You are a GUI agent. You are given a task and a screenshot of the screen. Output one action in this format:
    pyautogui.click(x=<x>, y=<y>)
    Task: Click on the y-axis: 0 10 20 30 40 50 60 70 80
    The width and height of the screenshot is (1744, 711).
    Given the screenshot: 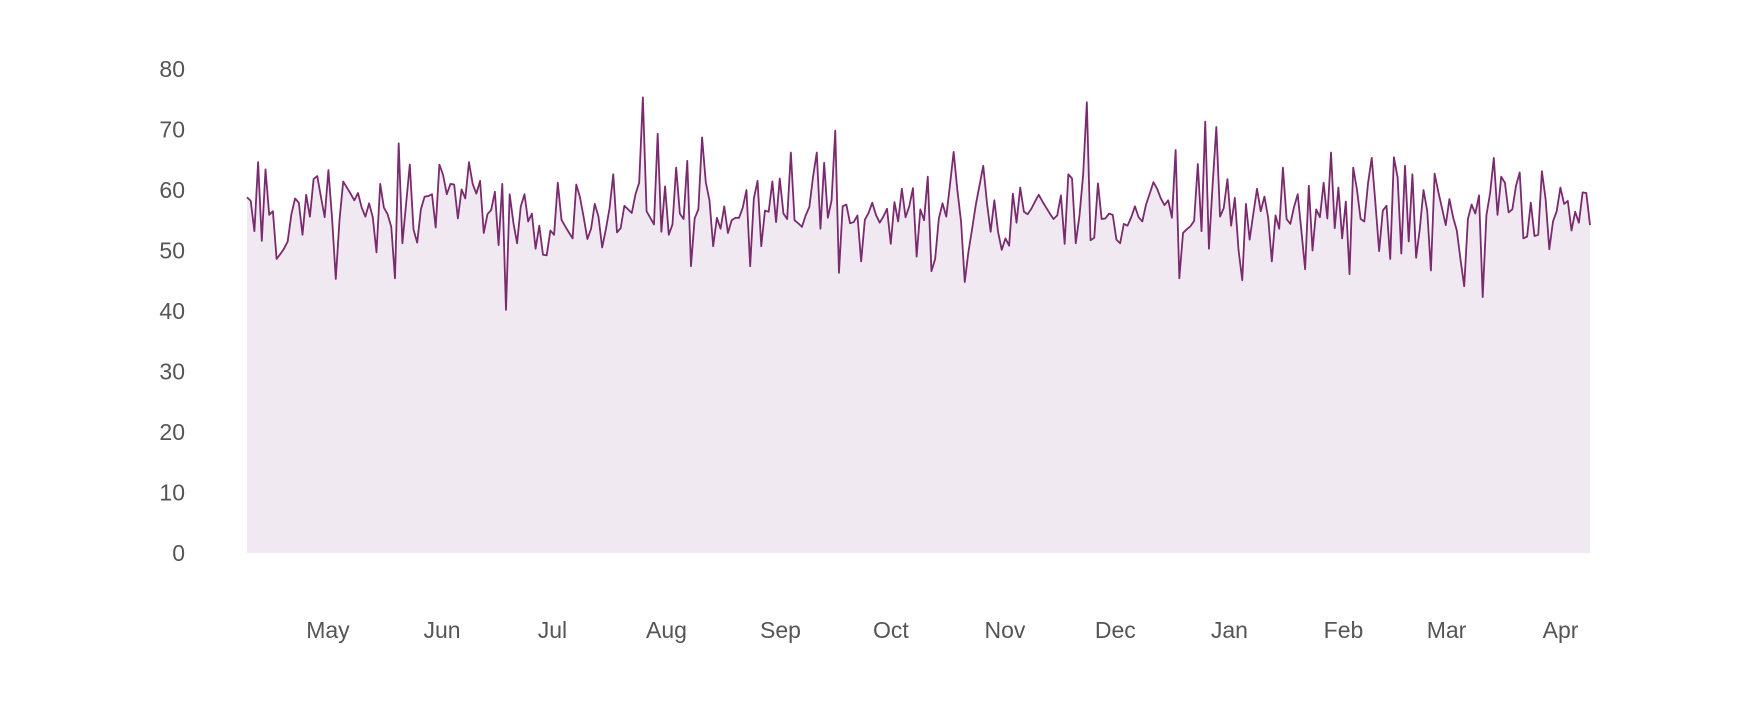 What is the action you would take?
    pyautogui.click(x=172, y=311)
    